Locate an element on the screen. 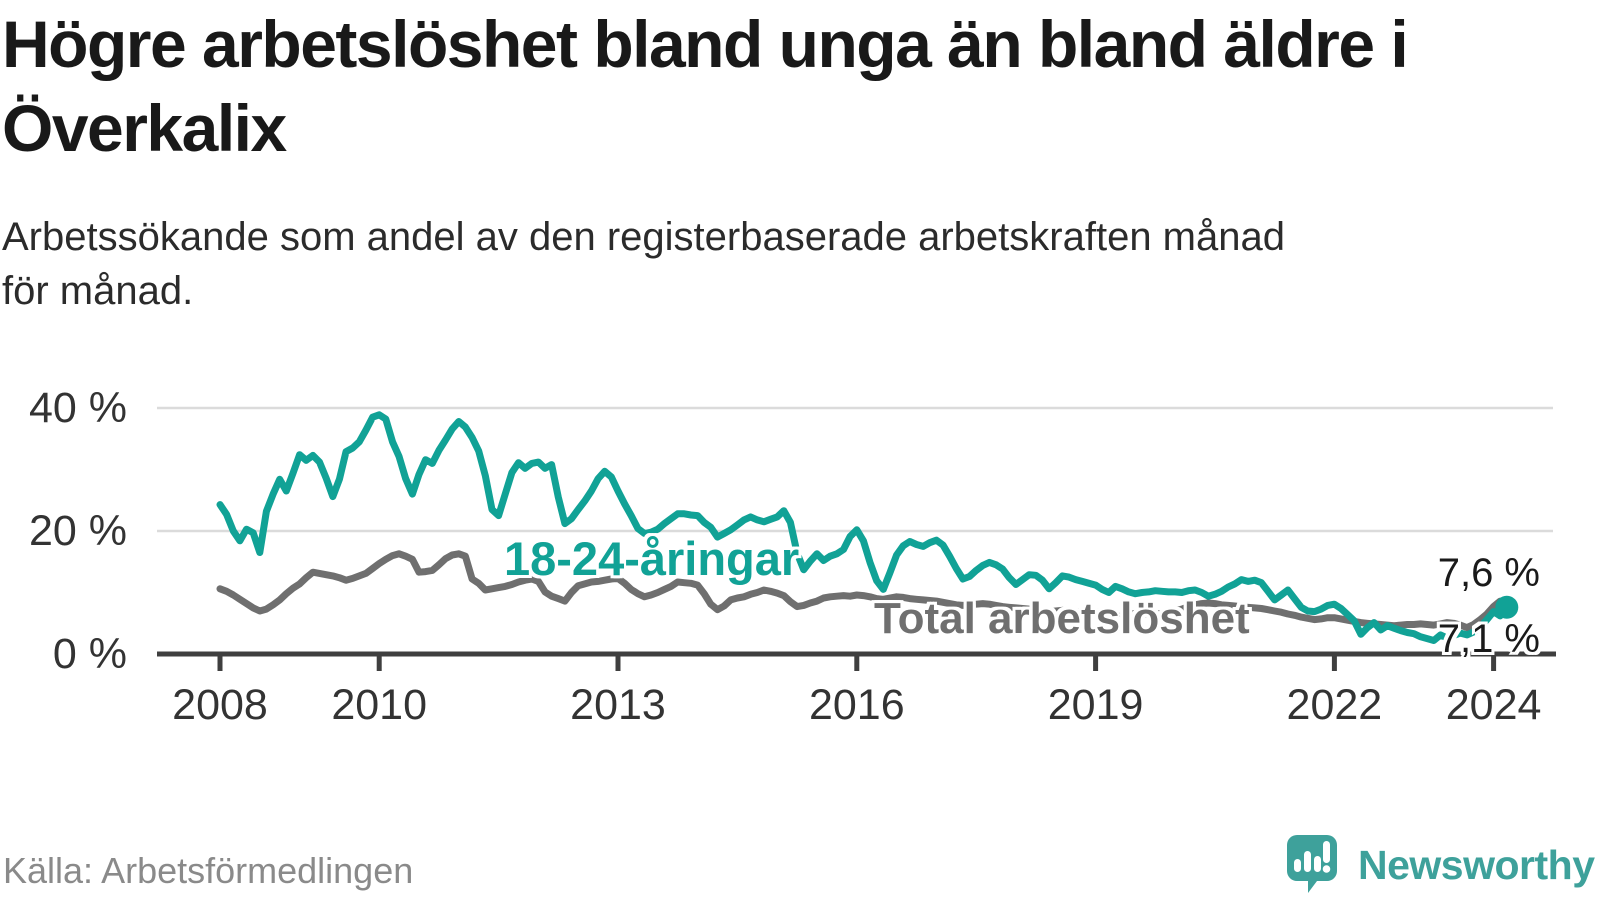  x-tick-label: 2013 is located at coordinates (618, 705).